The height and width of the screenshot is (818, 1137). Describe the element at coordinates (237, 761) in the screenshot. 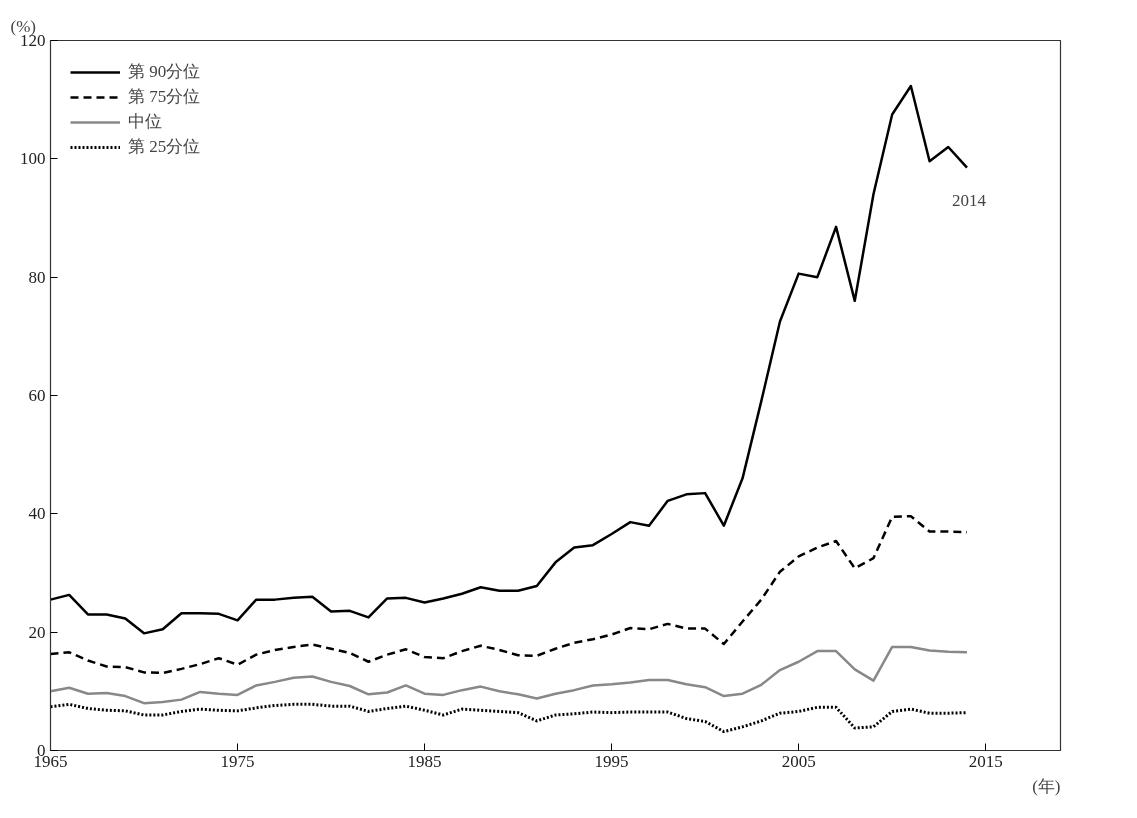

I see `x-tick-label: 1975` at that location.